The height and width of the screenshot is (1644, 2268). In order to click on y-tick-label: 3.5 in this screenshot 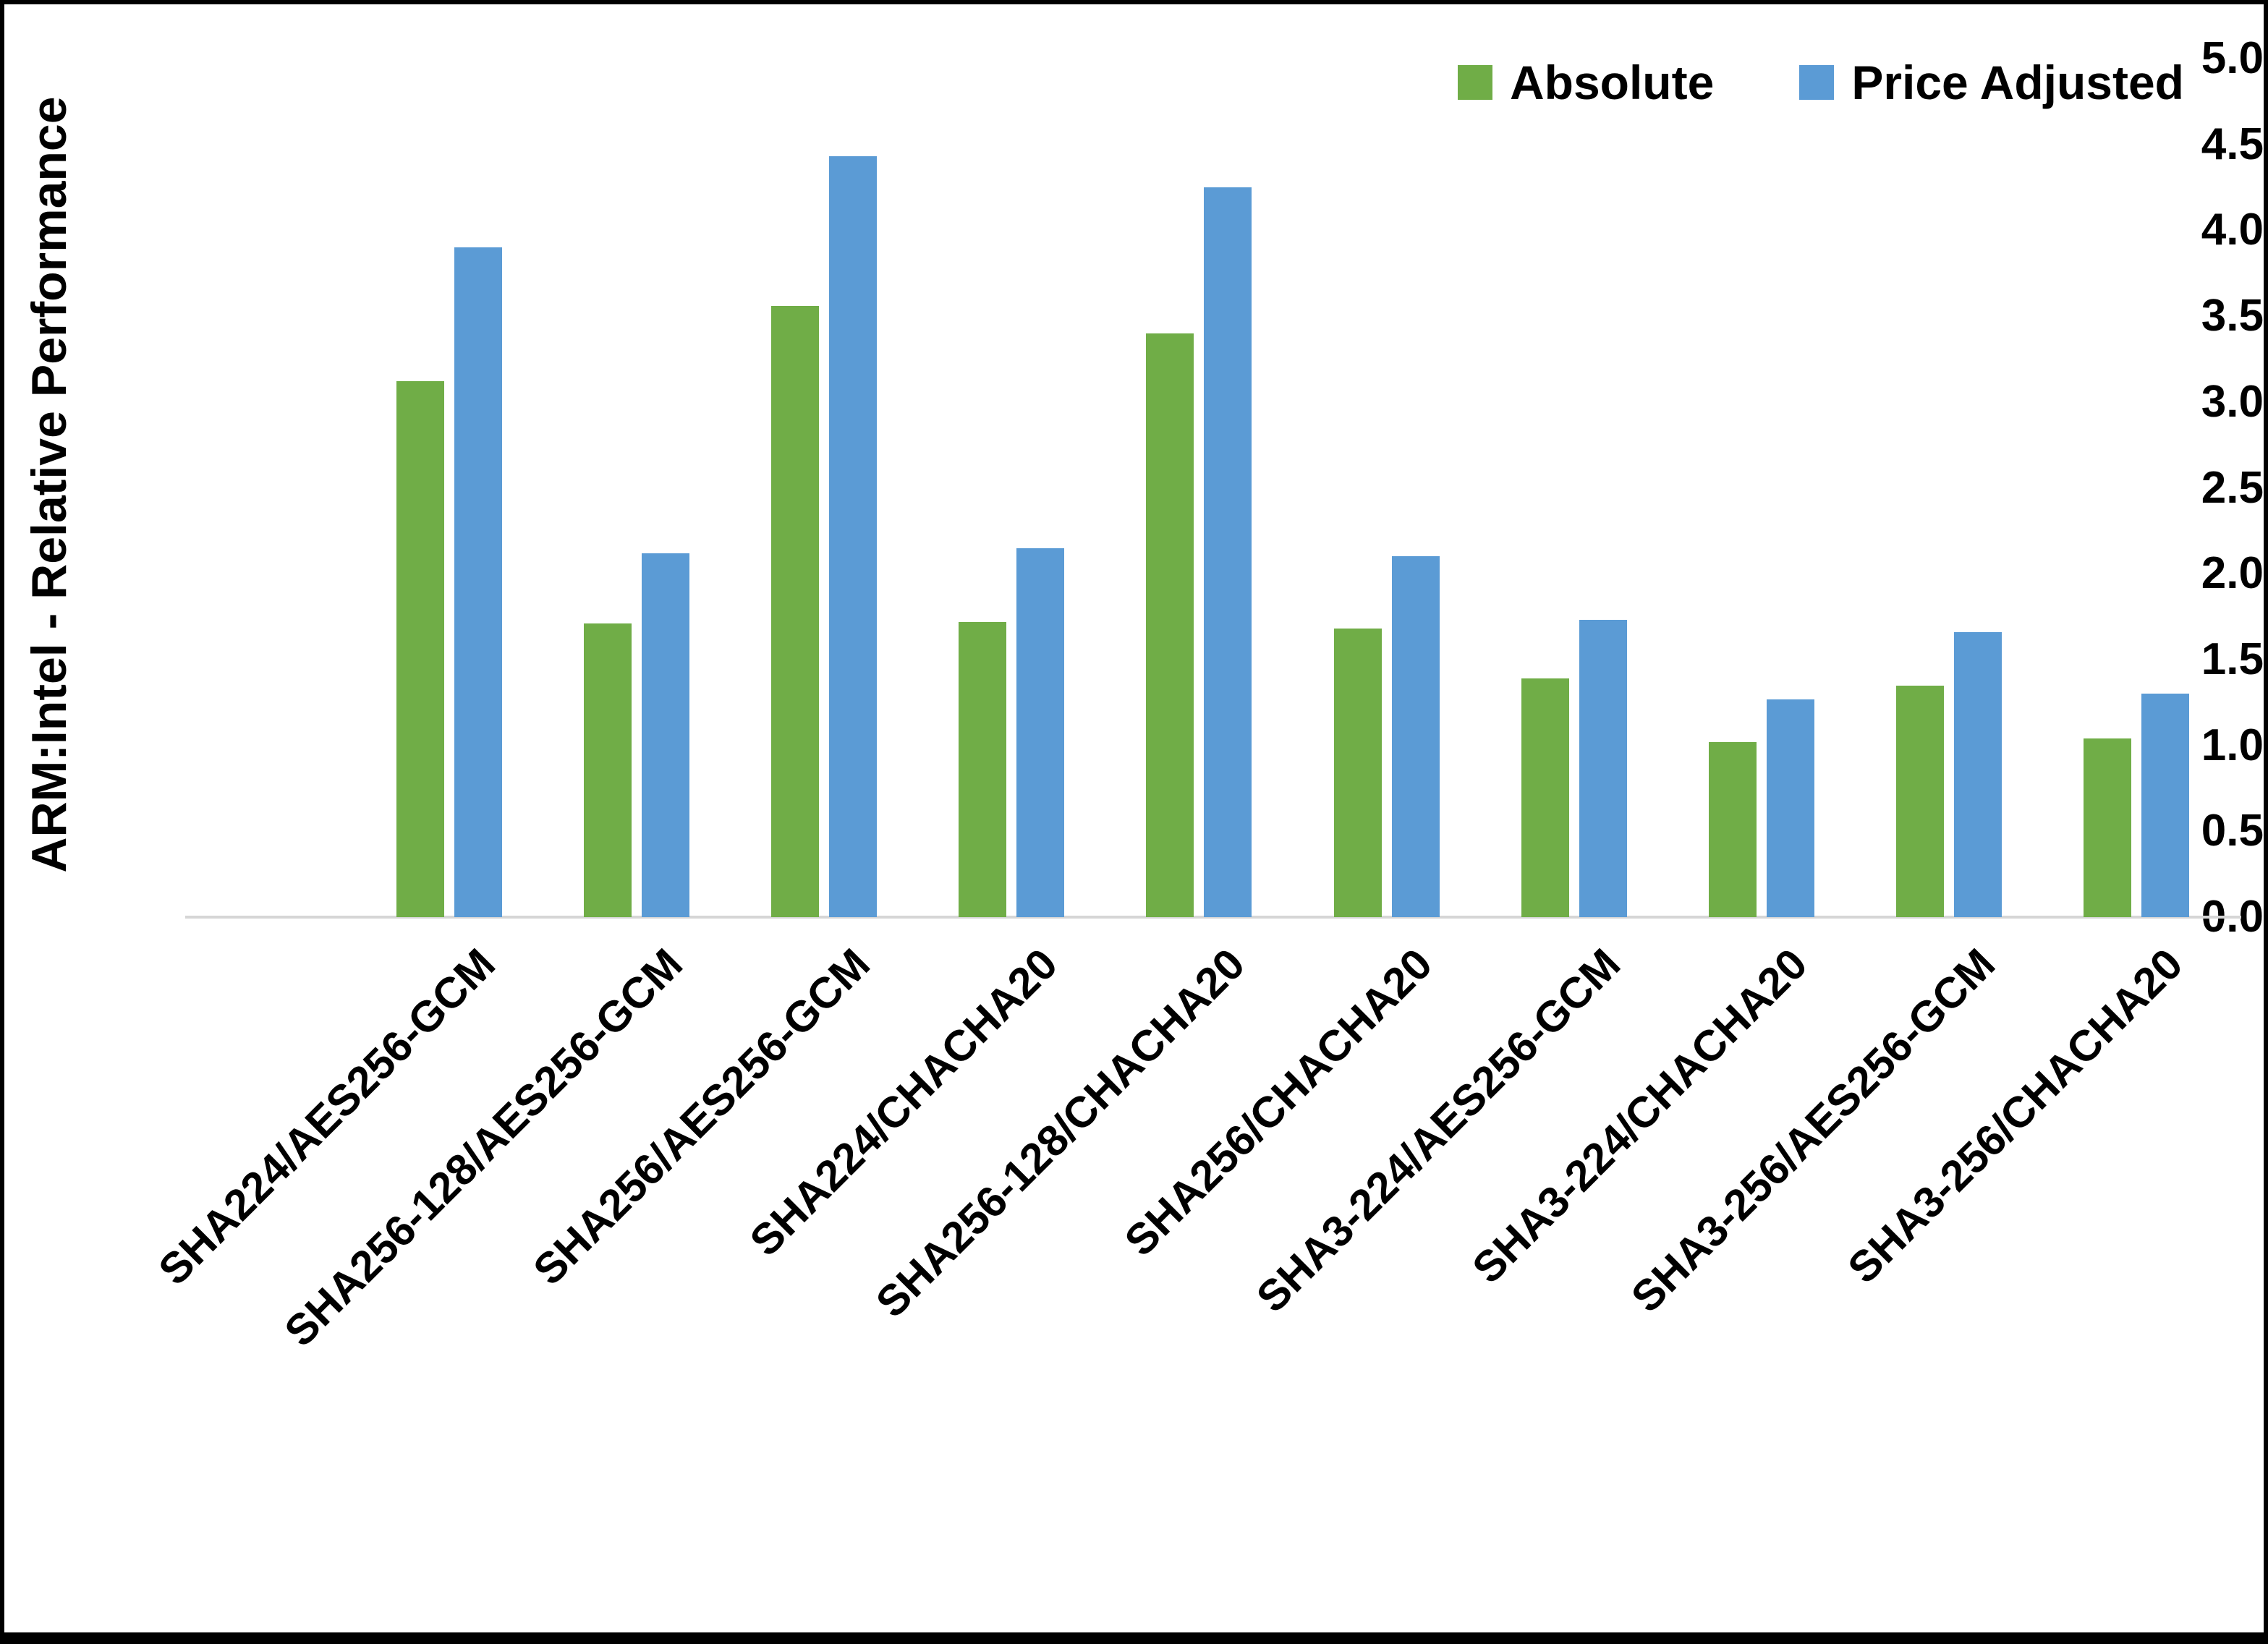, I will do `click(2232, 316)`.